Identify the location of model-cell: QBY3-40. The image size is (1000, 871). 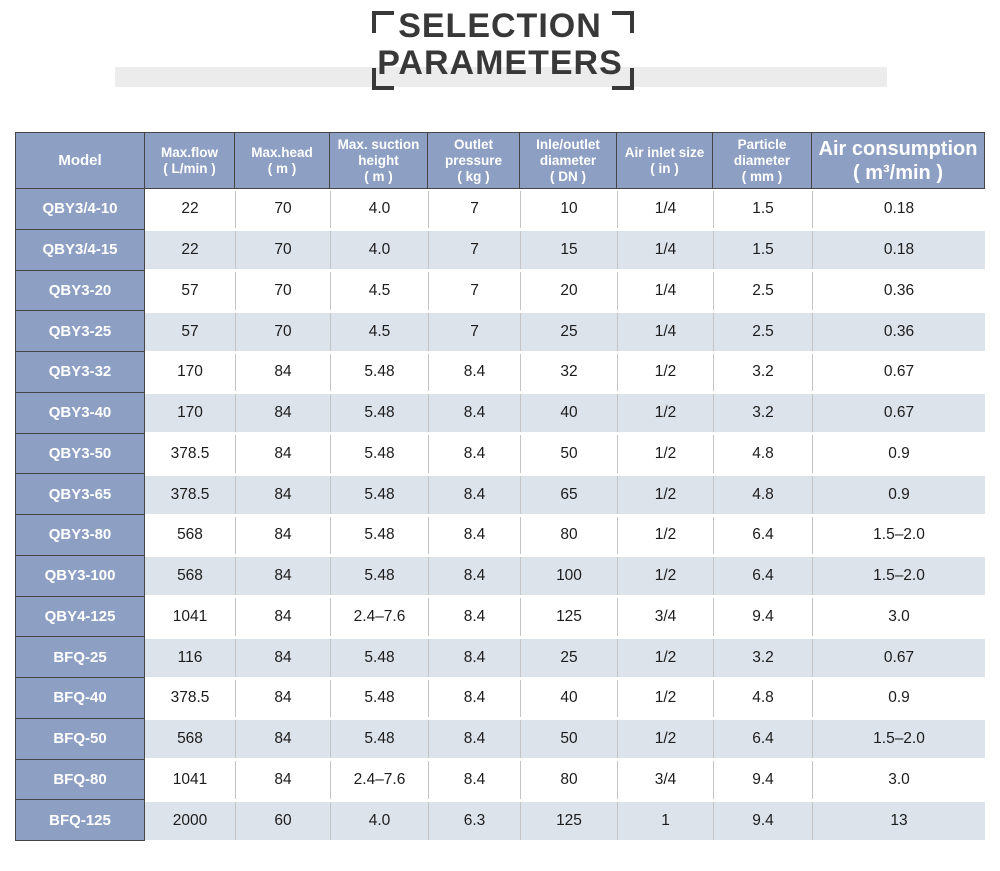
(80, 413).